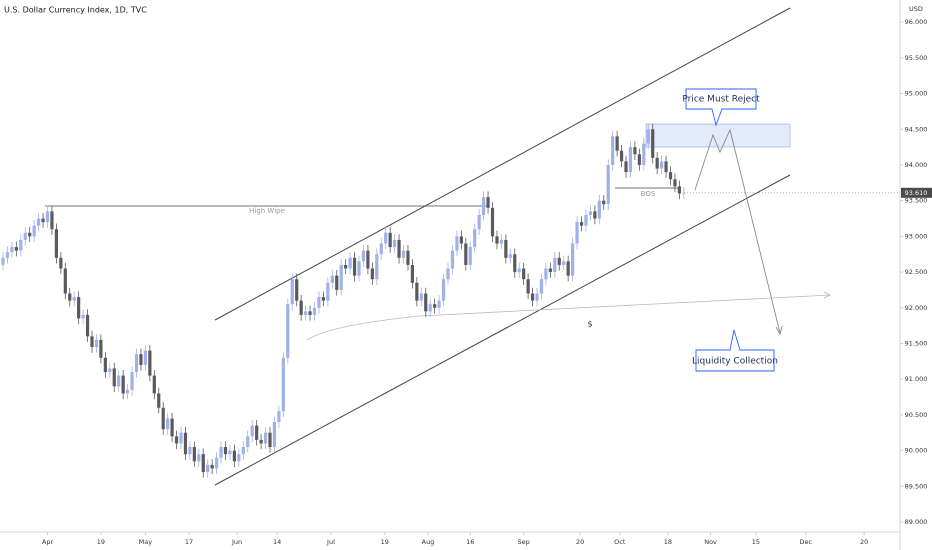 This screenshot has width=932, height=550. Describe the element at coordinates (721, 100) in the screenshot. I see `reject-label: Price Must Reject` at that location.